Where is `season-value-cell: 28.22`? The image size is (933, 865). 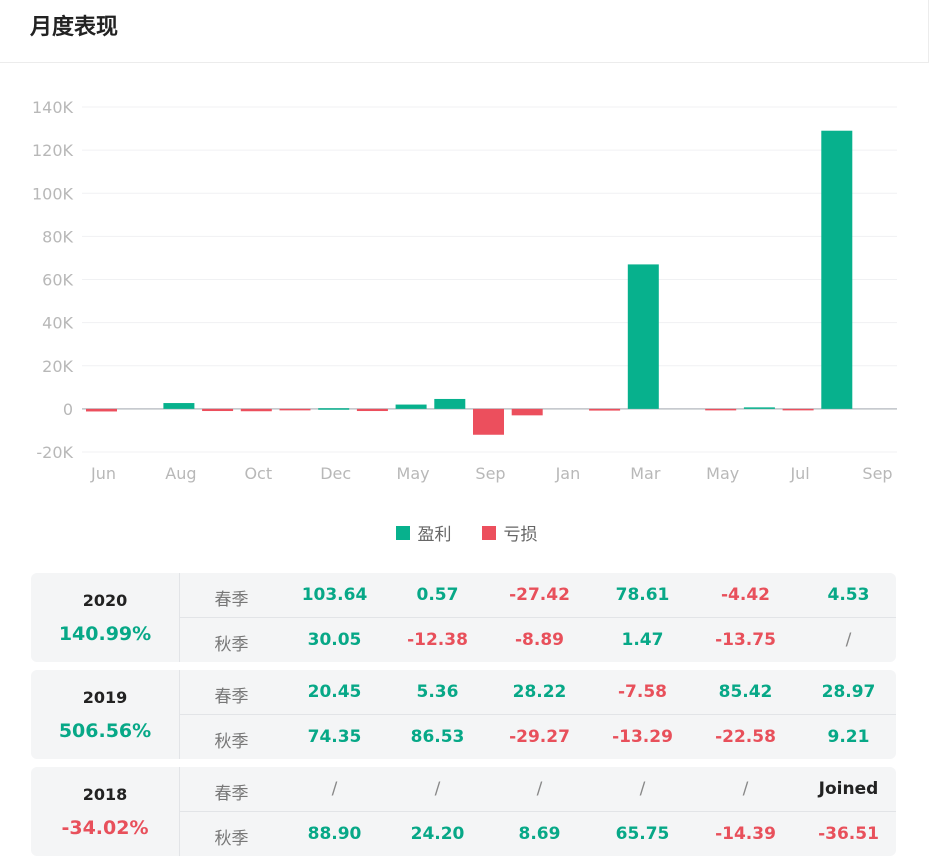
season-value-cell: 28.22 is located at coordinates (539, 692).